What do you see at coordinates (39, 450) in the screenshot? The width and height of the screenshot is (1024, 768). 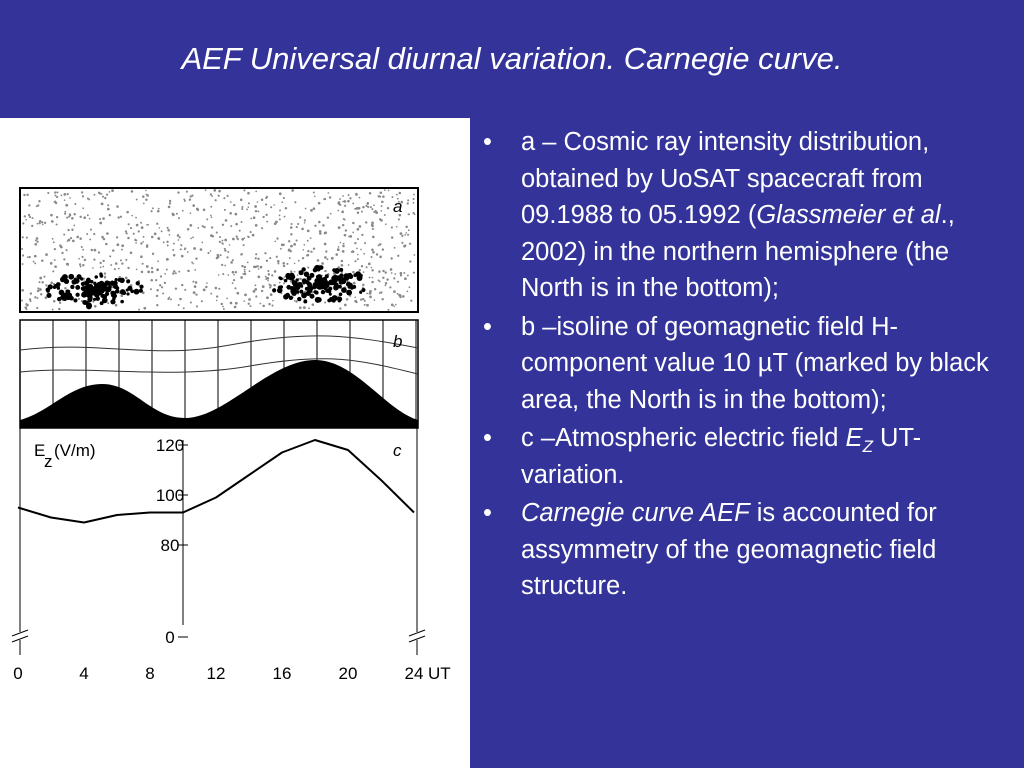 I see `y-axis-label: E` at bounding box center [39, 450].